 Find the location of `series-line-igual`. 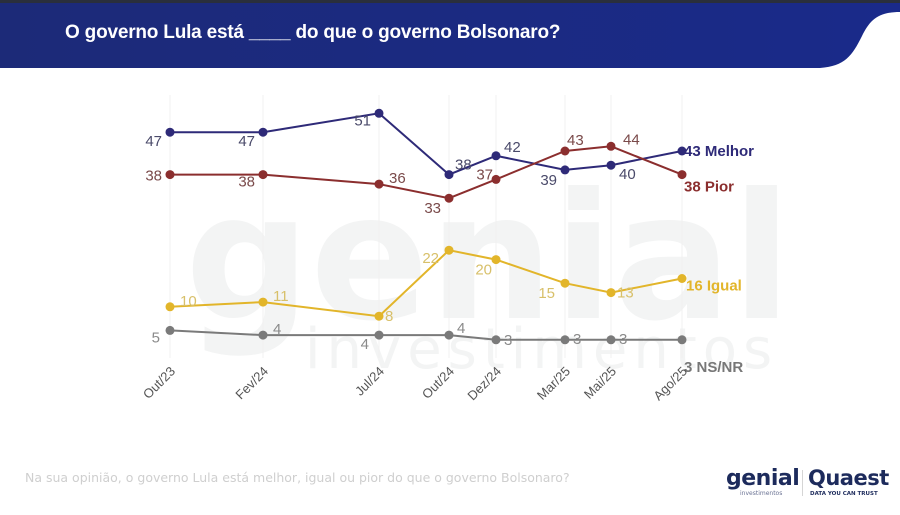

series-line-igual is located at coordinates (426, 283).